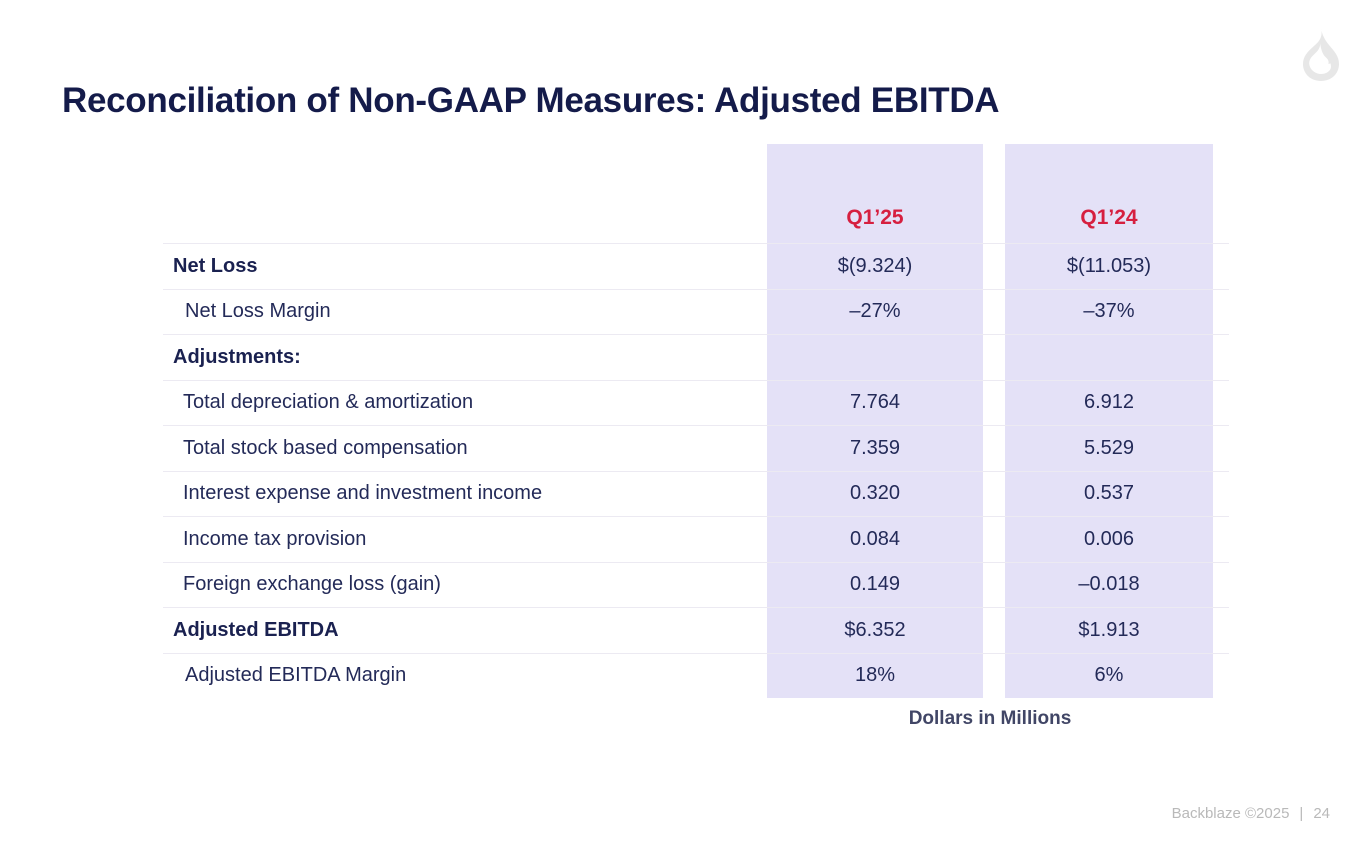  Describe the element at coordinates (696, 539) in the screenshot. I see `table-row: Income tax provision 0.084 0.006` at that location.